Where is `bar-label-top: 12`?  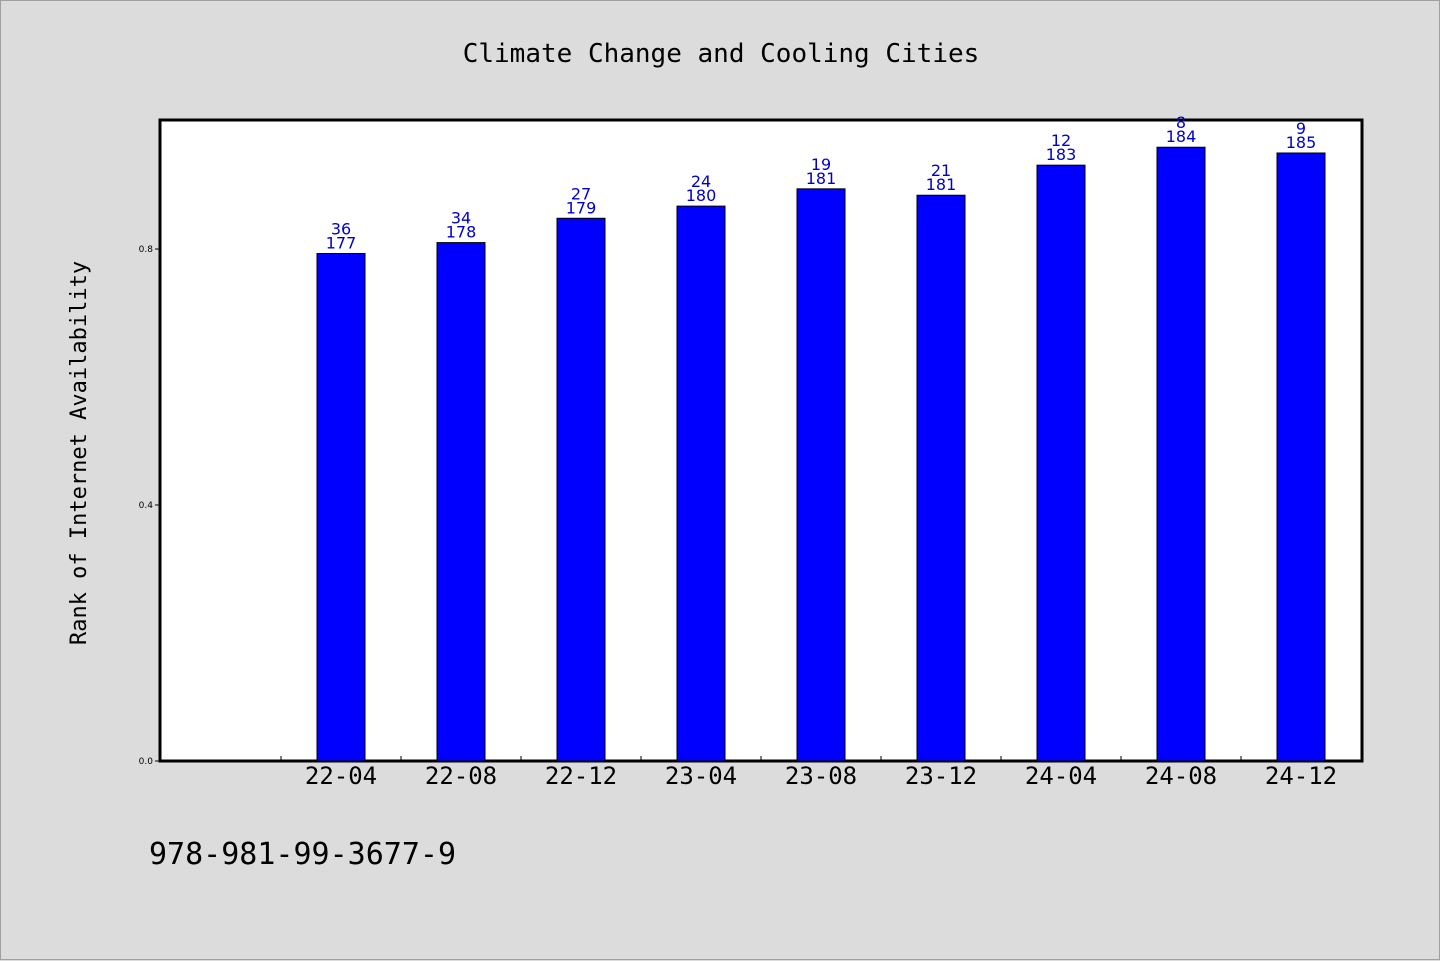 bar-label-top: 12 is located at coordinates (1061, 140).